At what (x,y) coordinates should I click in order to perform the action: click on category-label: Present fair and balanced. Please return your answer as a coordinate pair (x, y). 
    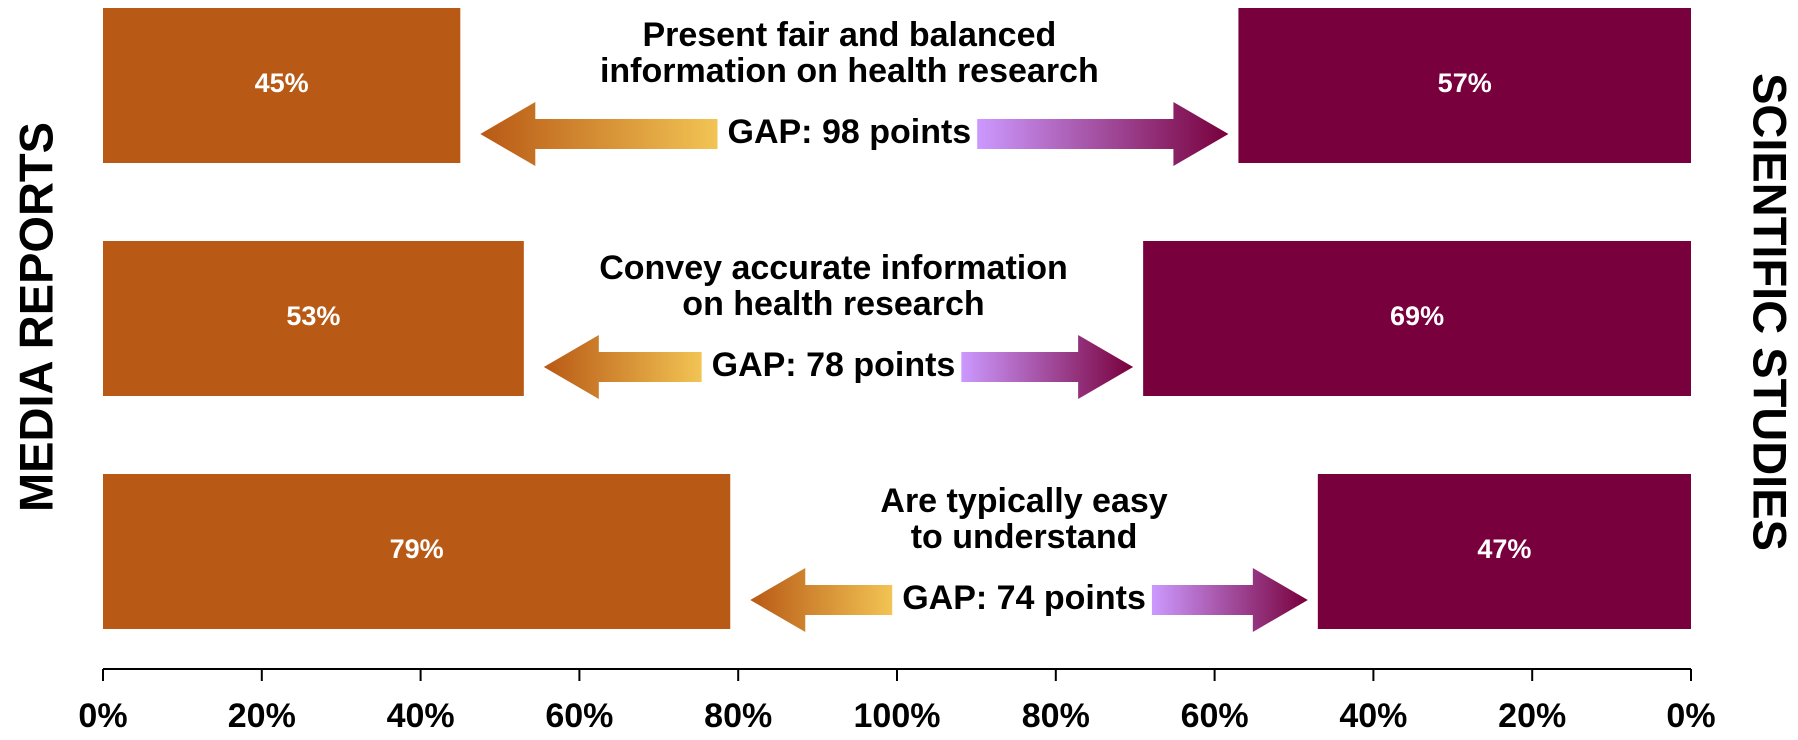
    Looking at the image, I should click on (849, 35).